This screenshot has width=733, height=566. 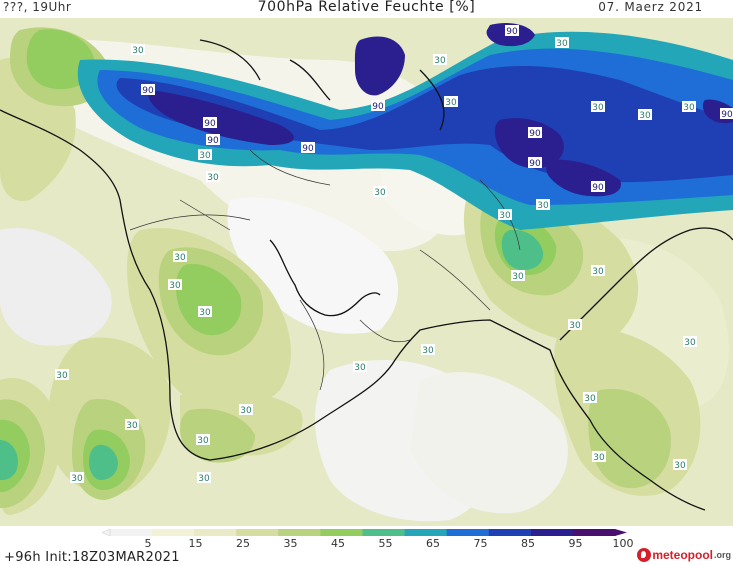 What do you see at coordinates (338, 542) in the screenshot?
I see `colorbar-tick-label: 45` at bounding box center [338, 542].